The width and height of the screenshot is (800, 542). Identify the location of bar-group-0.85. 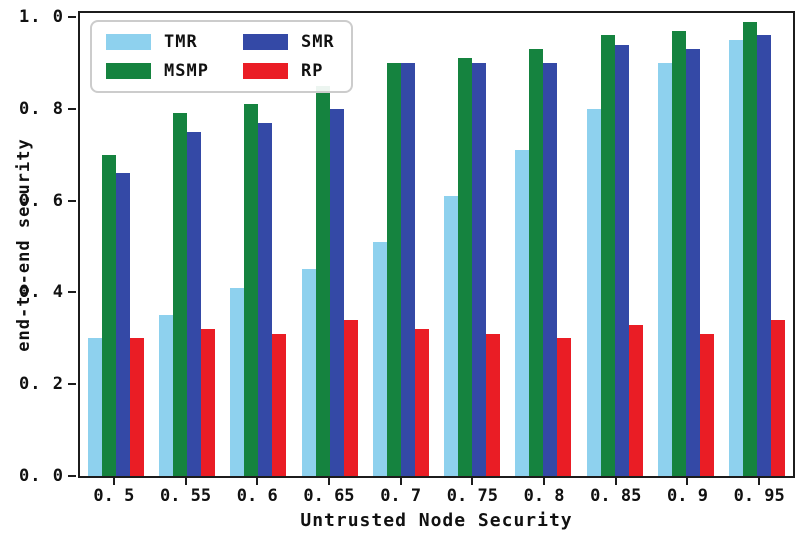
(614, 244).